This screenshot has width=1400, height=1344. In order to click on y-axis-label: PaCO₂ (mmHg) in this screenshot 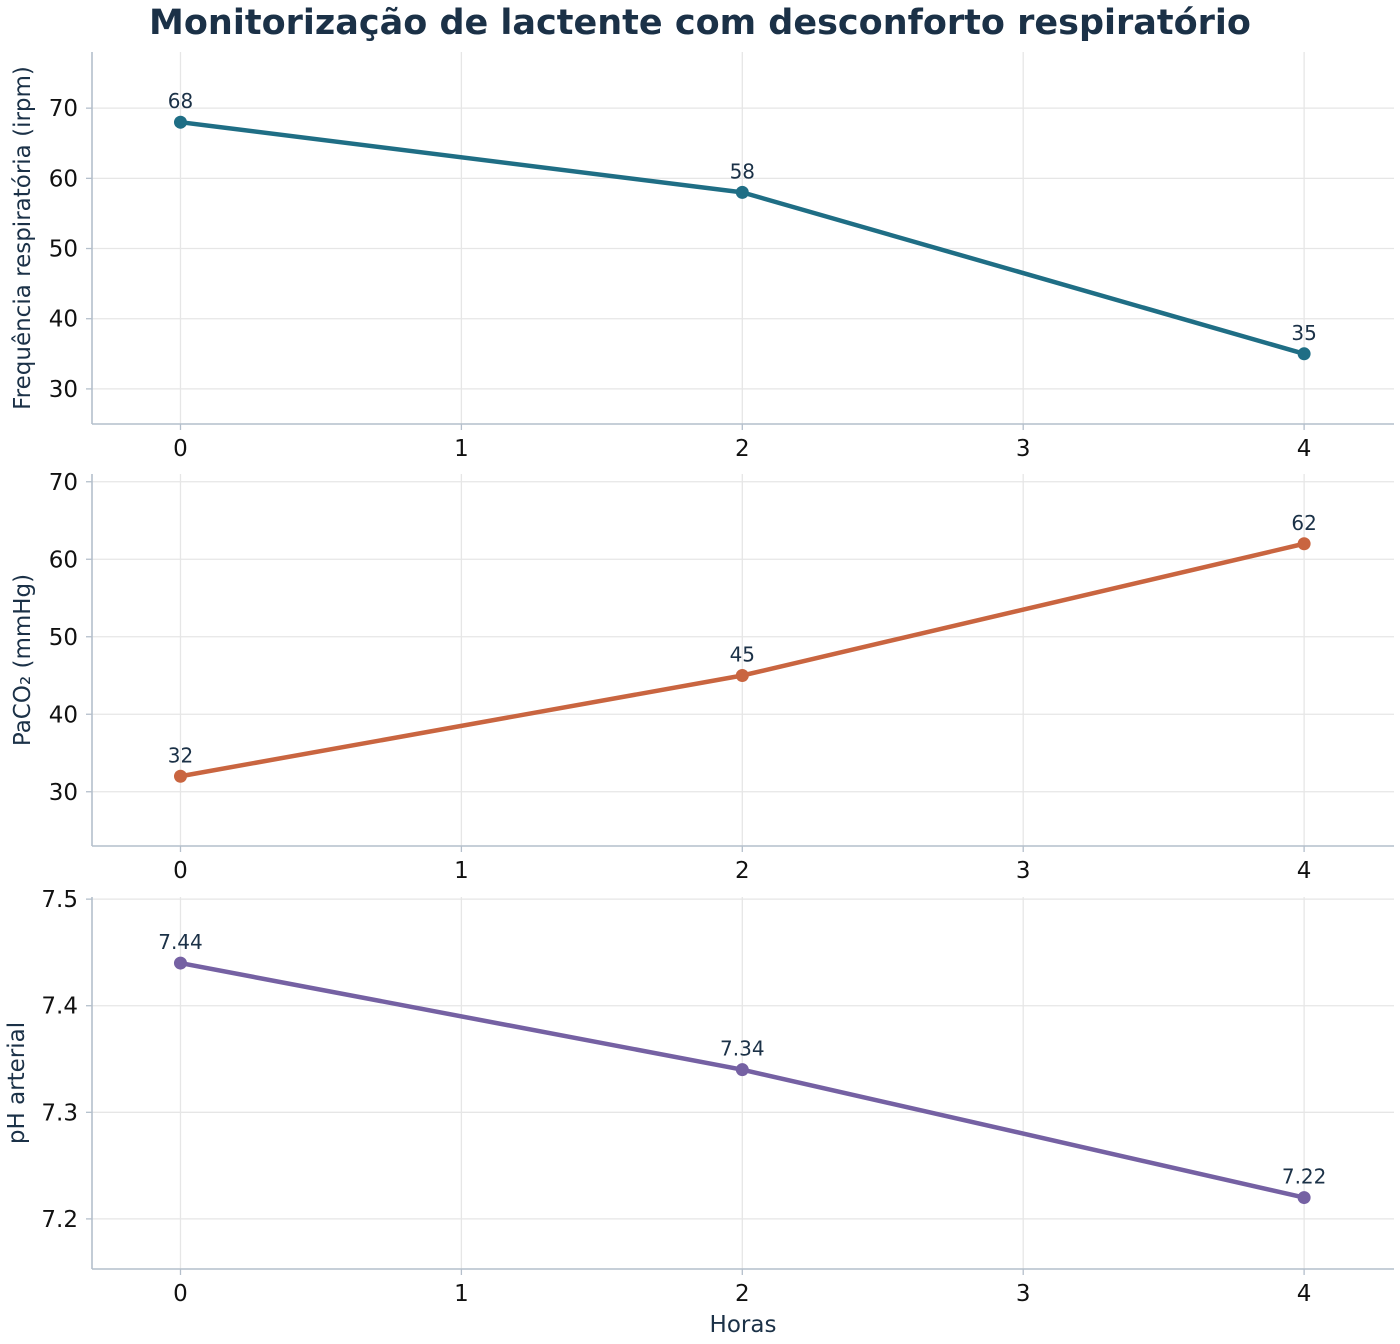, I will do `click(23, 660)`.